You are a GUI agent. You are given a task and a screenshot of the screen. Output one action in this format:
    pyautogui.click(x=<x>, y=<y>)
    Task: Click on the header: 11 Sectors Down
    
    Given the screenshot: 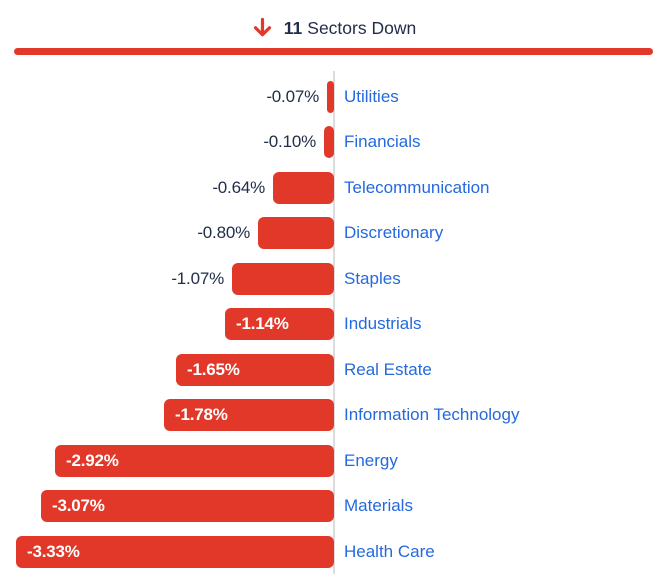 What is the action you would take?
    pyautogui.click(x=333, y=21)
    